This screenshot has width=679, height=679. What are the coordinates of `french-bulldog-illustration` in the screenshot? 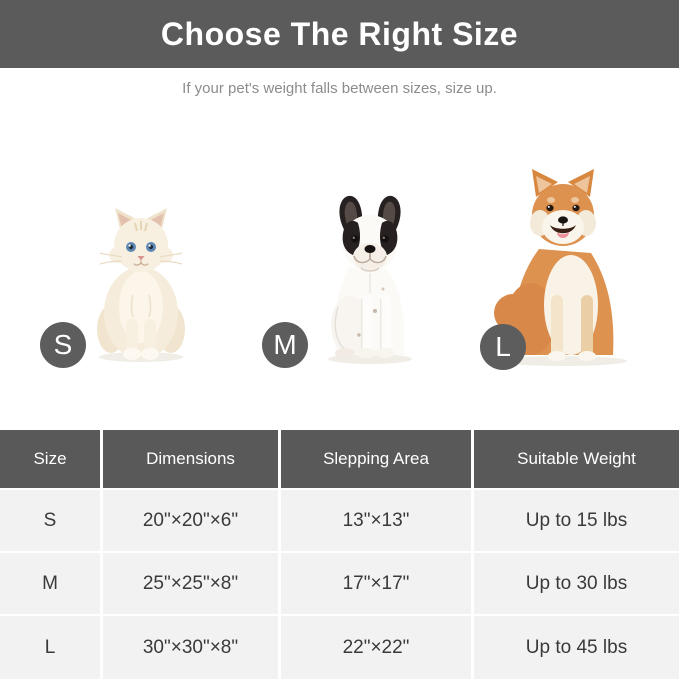 It's located at (370, 279).